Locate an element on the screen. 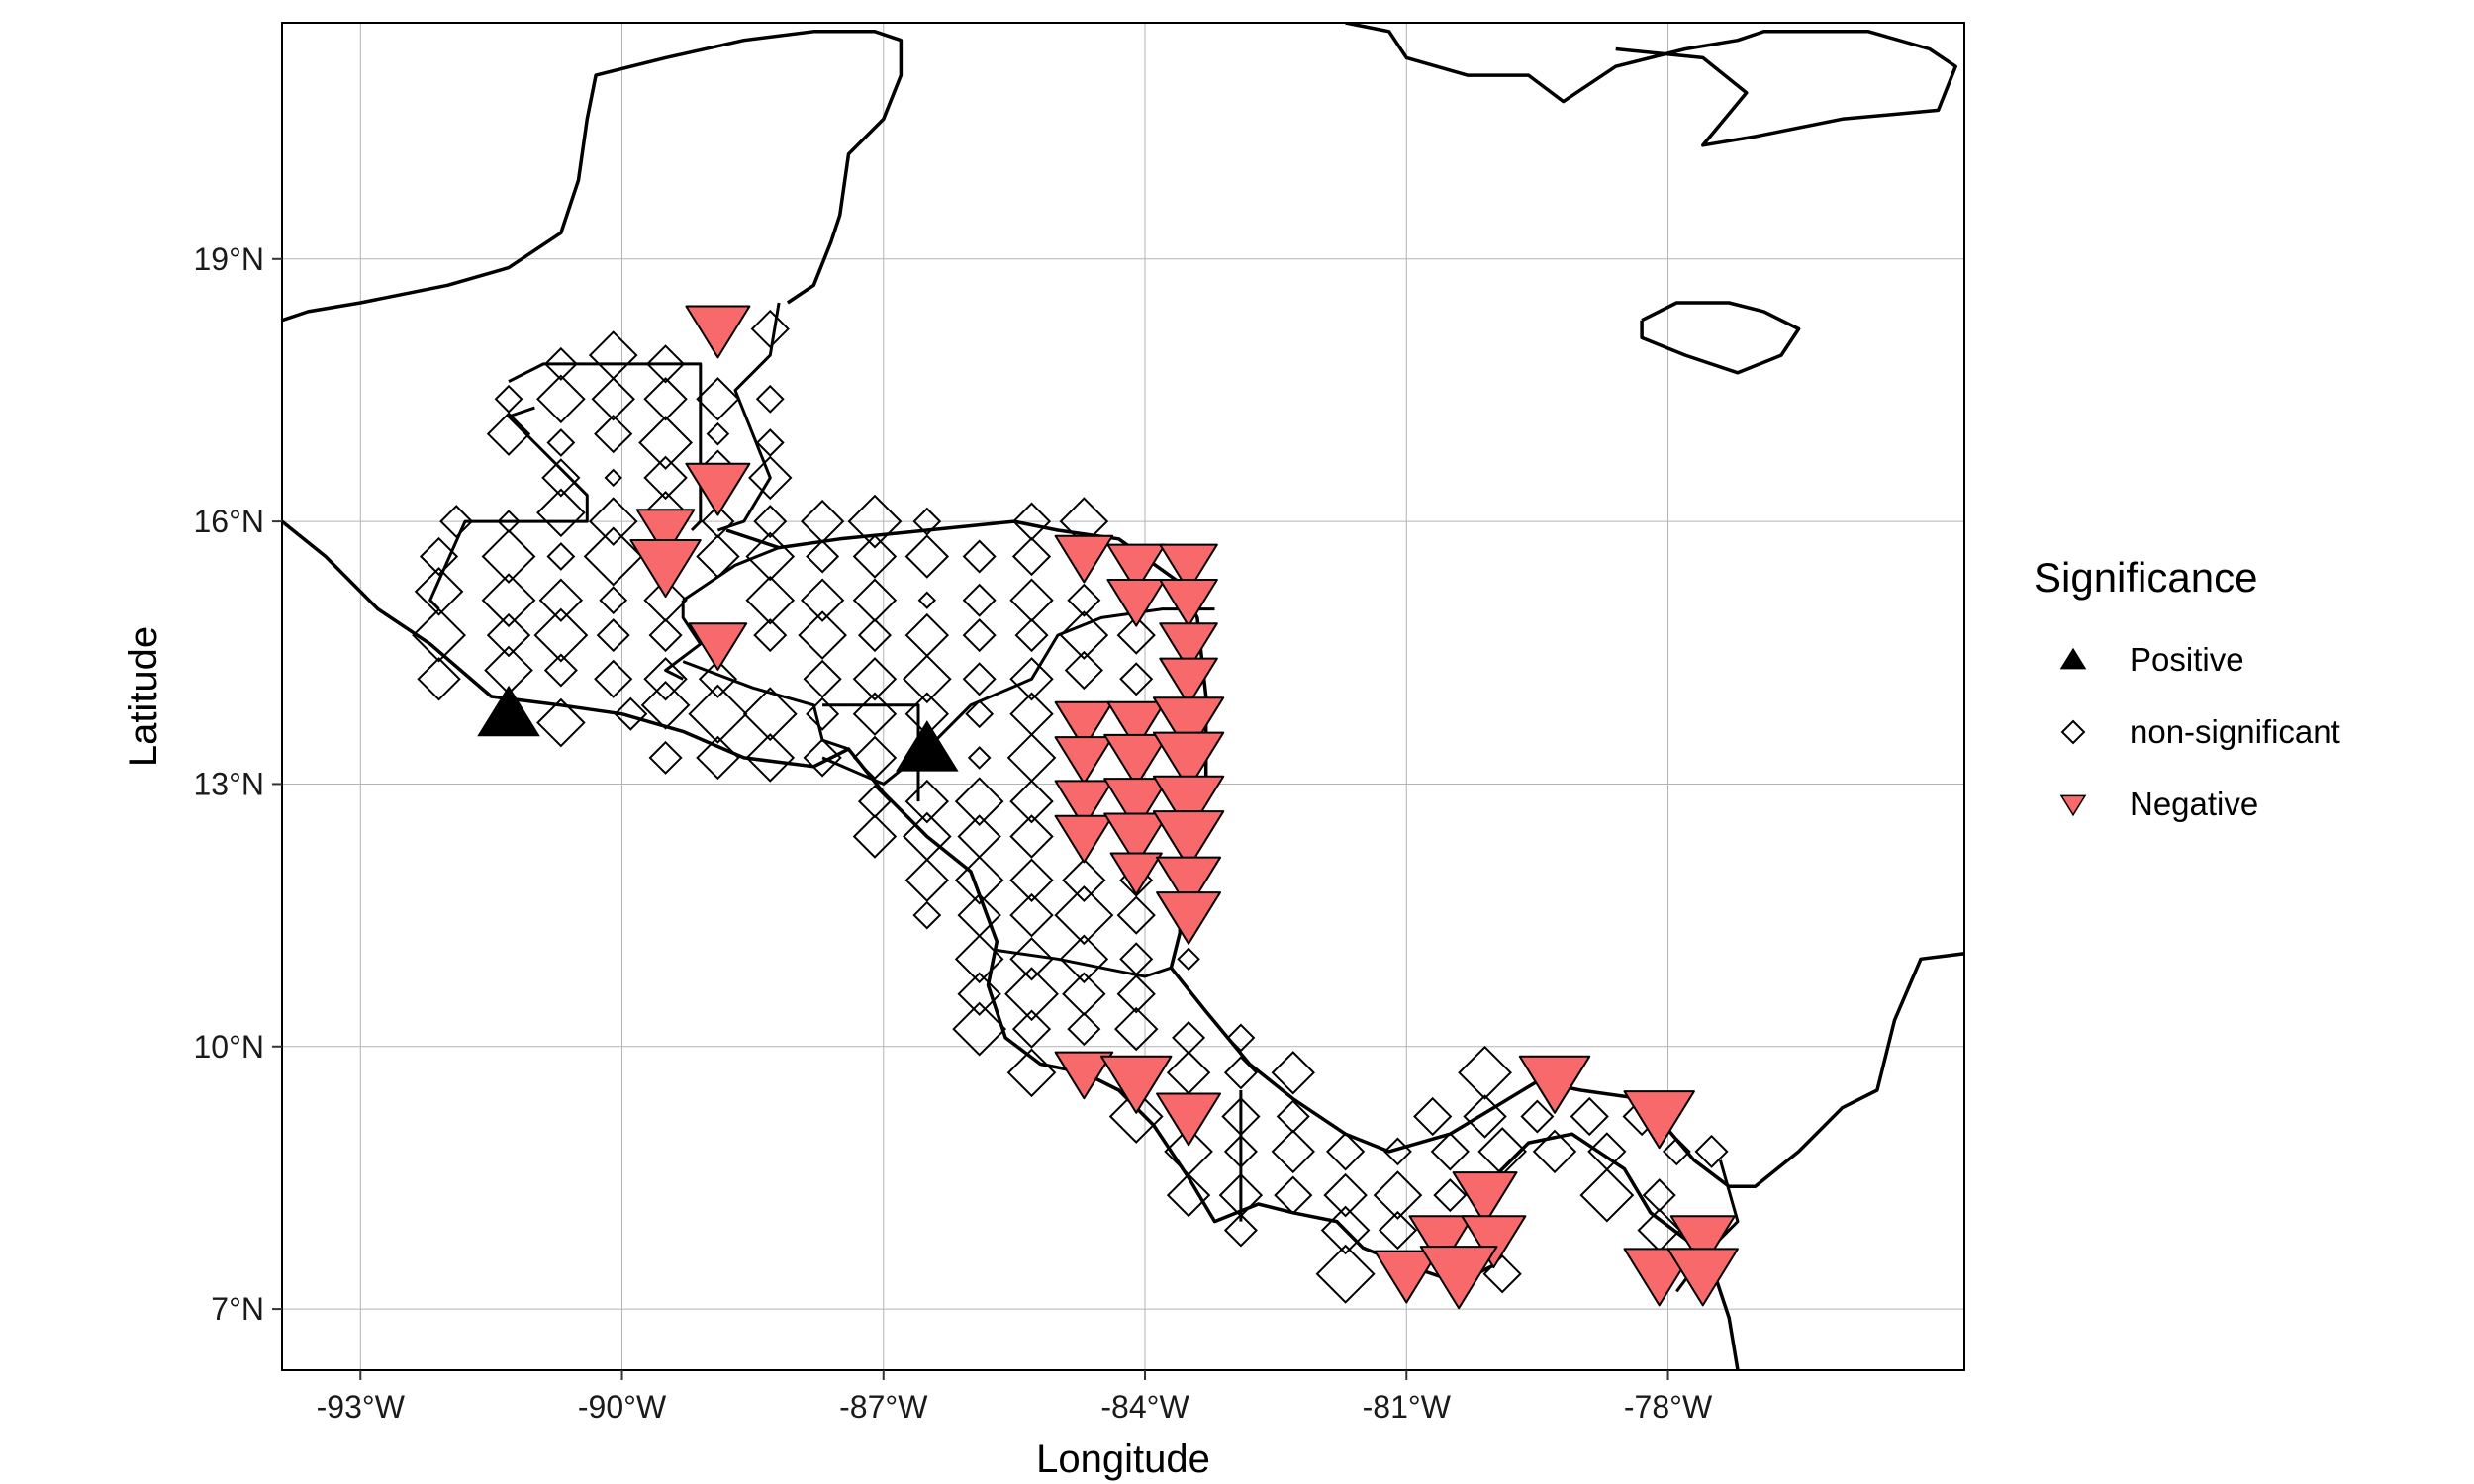 This screenshot has width=2474, height=1484. x-tick-label: -87°W is located at coordinates (884, 1407).